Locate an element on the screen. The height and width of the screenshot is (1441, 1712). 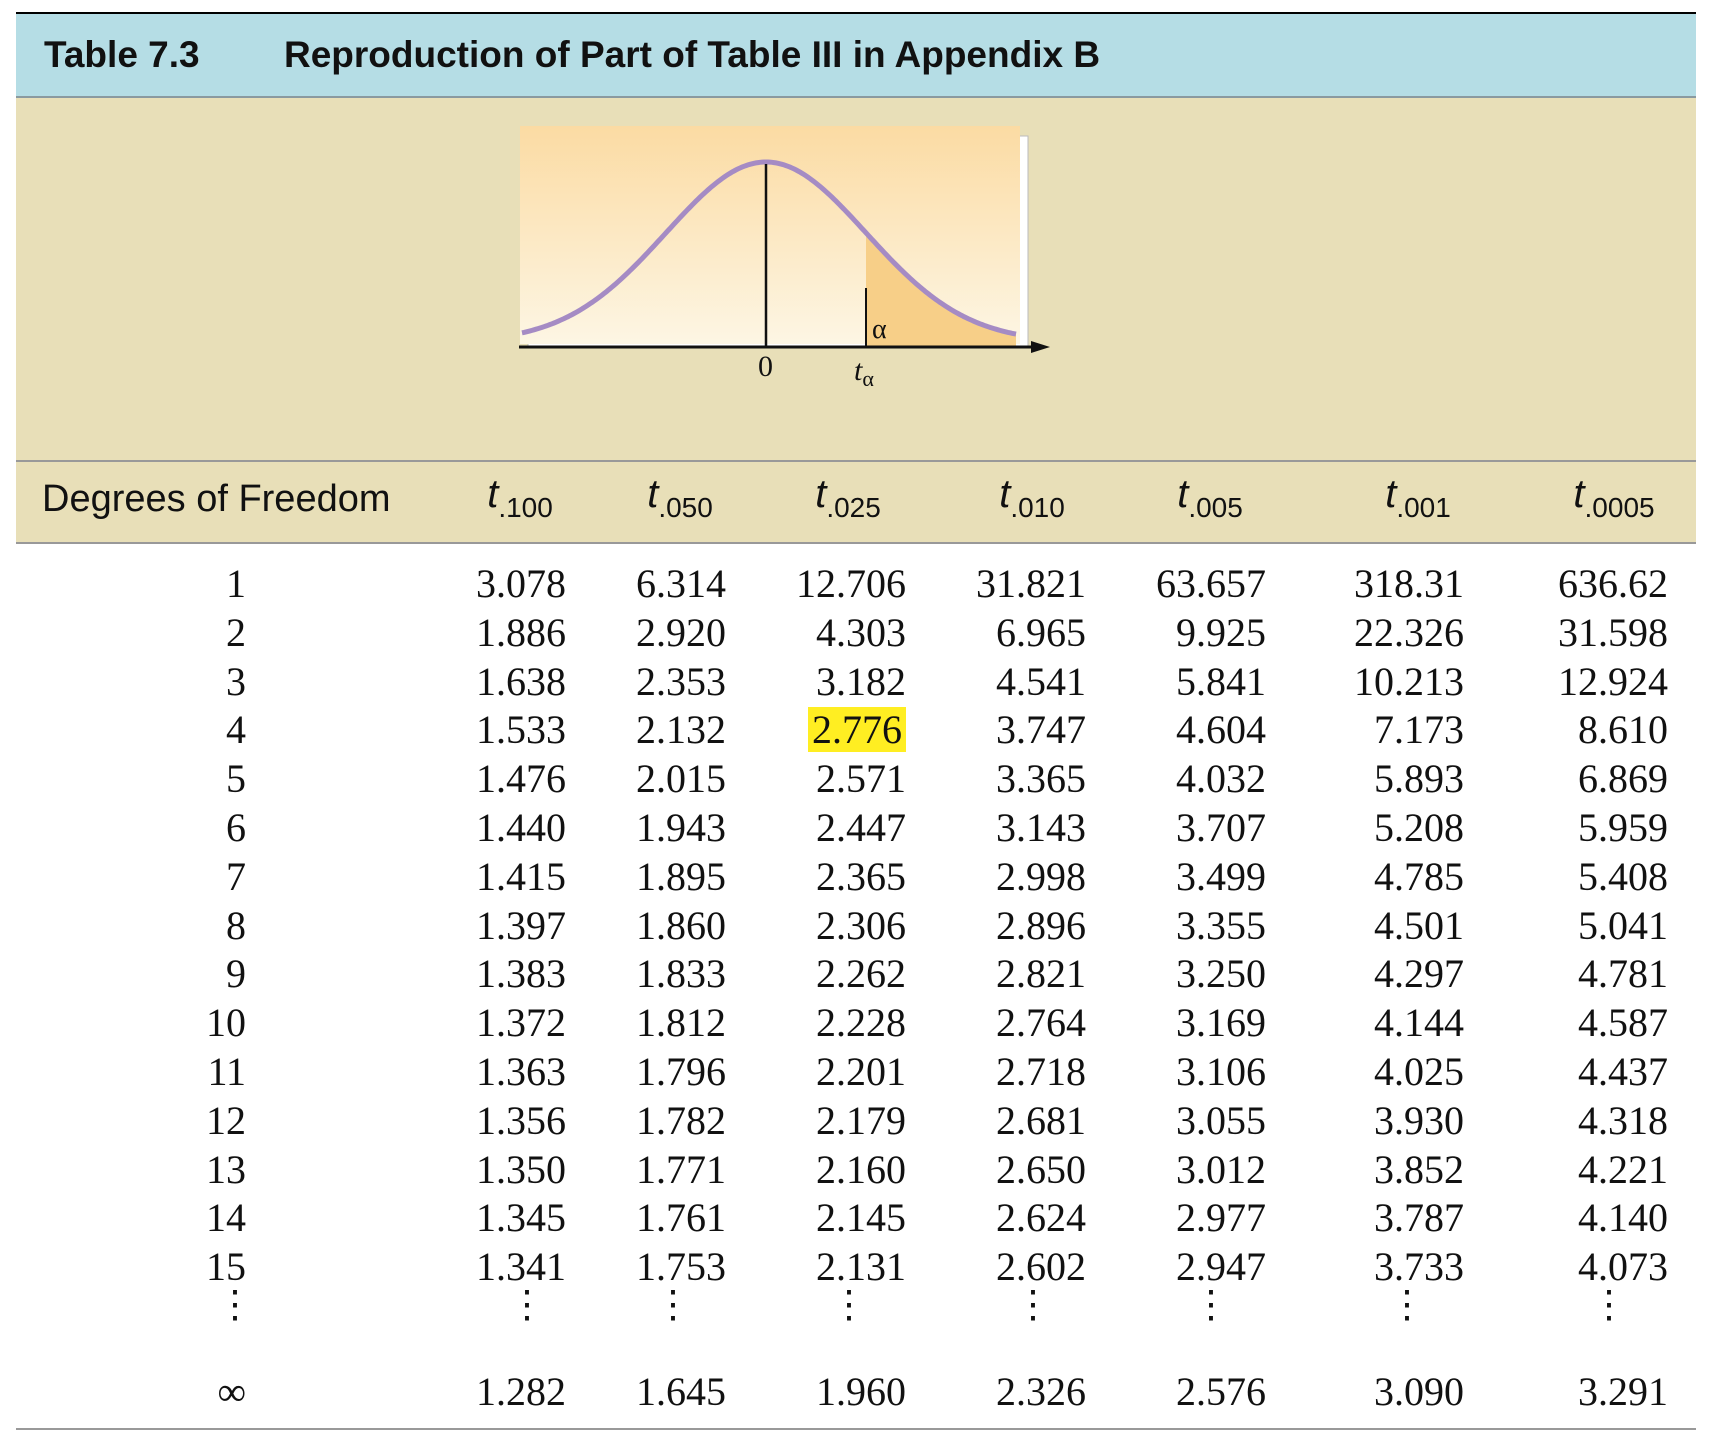
value-cell: 2.131 is located at coordinates (861, 1267).